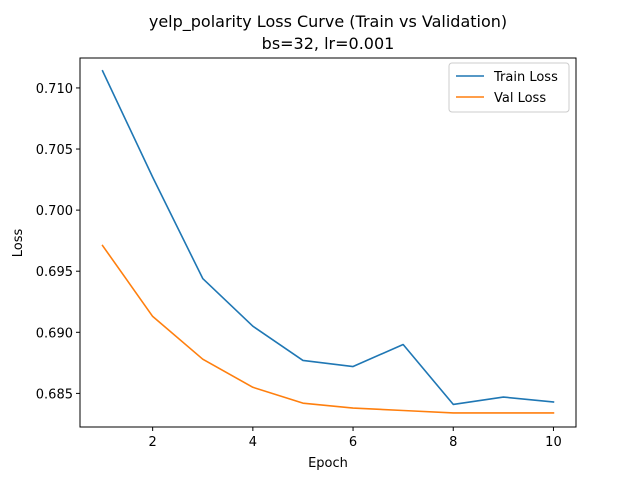 The height and width of the screenshot is (480, 640). What do you see at coordinates (153, 442) in the screenshot?
I see `x-tick-label: 2` at bounding box center [153, 442].